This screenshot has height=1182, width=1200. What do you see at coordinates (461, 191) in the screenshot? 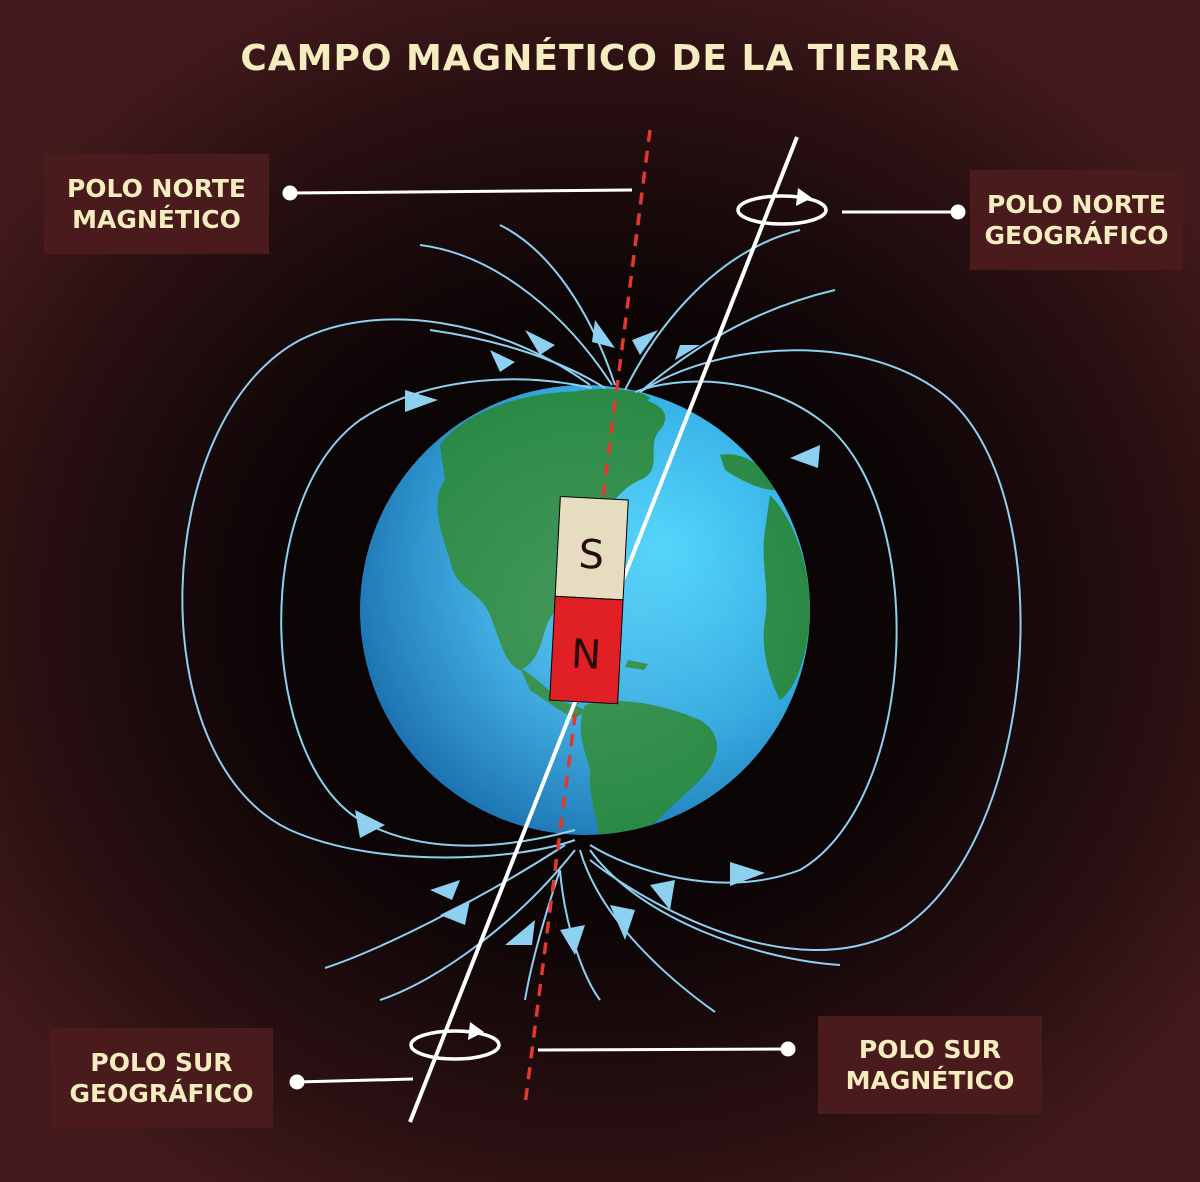
I see `connector-north-magnetic` at bounding box center [461, 191].